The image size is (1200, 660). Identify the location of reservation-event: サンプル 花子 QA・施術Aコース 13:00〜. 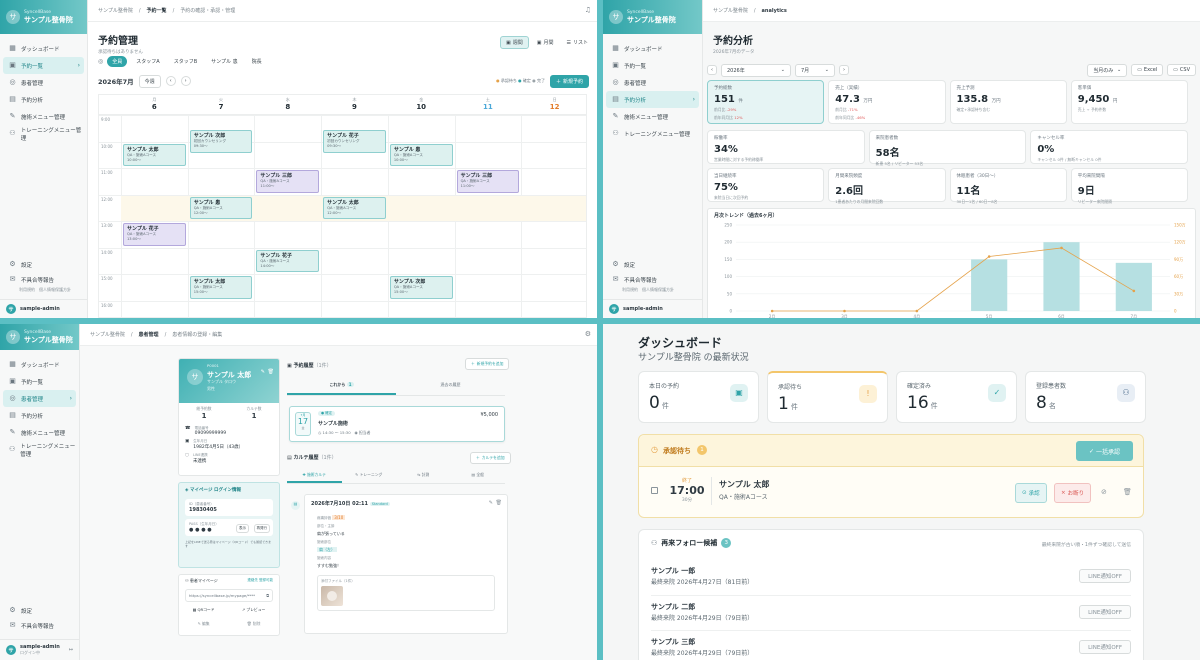
(154, 234).